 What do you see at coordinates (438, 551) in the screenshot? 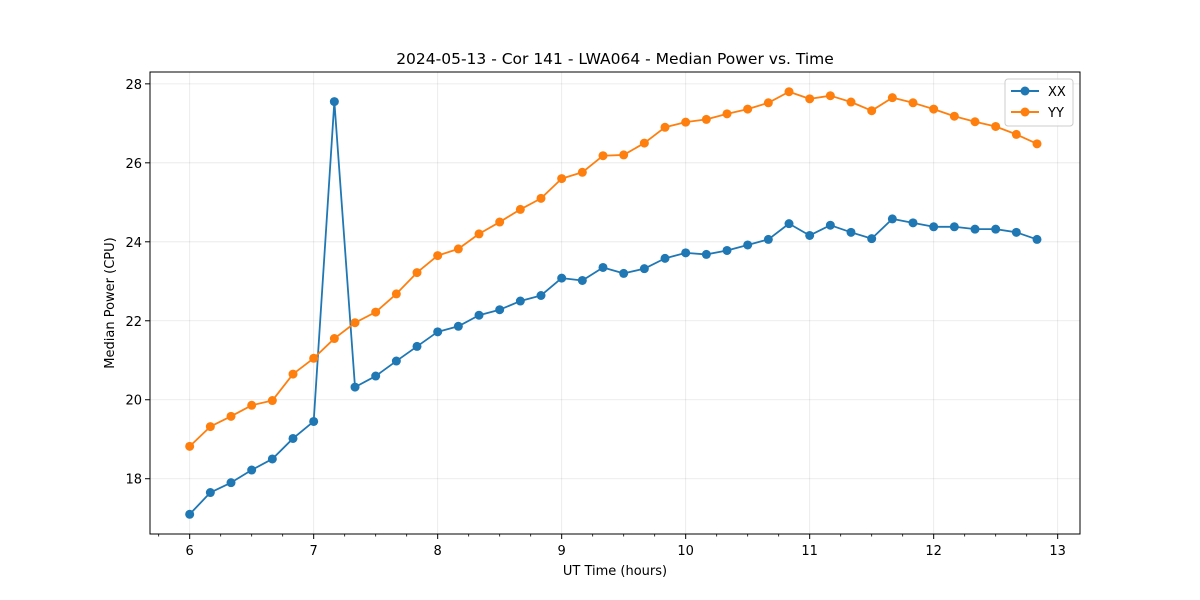
I see `x-tick-label: 8` at bounding box center [438, 551].